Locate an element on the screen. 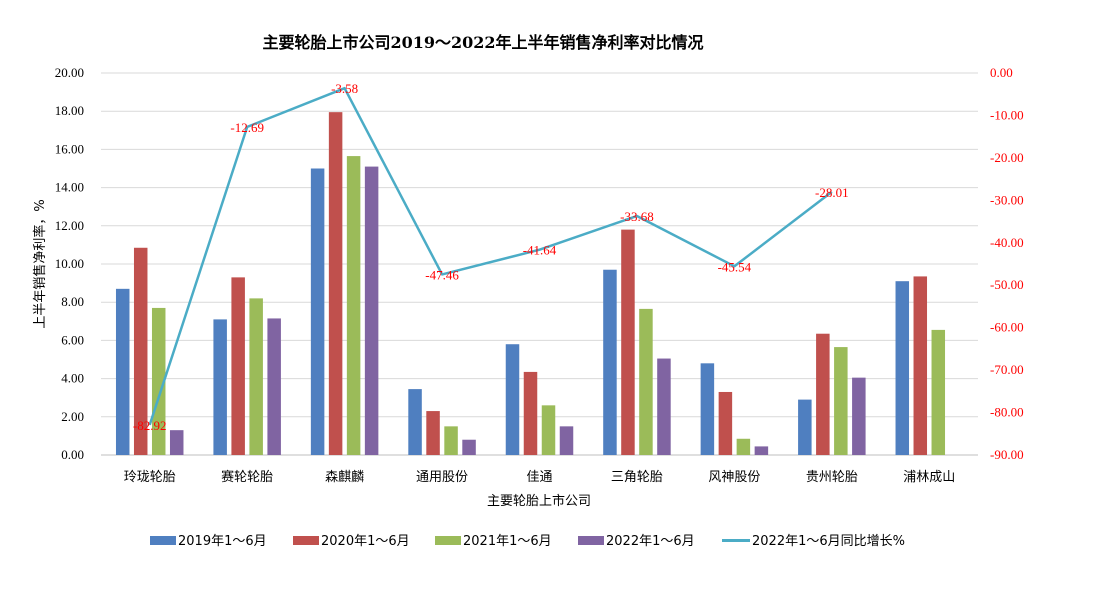  legend-item: 2022年1～6月 is located at coordinates (636, 541).